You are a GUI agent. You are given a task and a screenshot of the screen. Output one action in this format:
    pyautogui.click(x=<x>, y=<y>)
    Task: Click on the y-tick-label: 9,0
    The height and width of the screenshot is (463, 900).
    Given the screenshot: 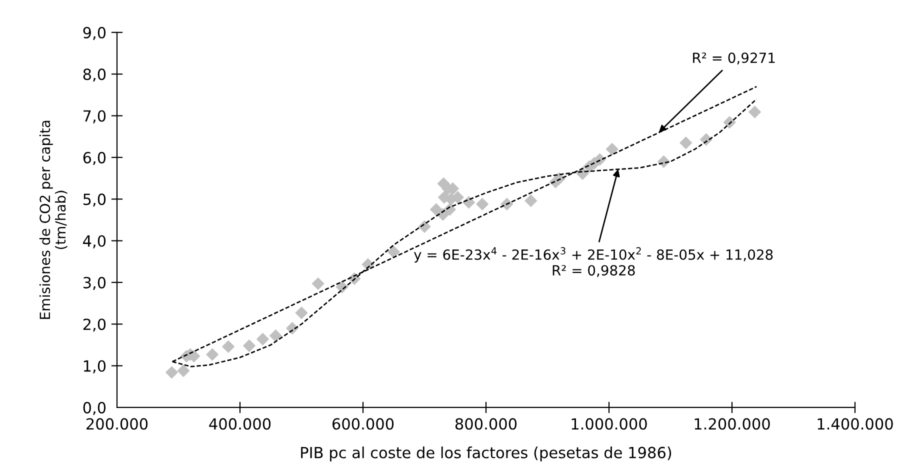 What is the action you would take?
    pyautogui.click(x=94, y=33)
    